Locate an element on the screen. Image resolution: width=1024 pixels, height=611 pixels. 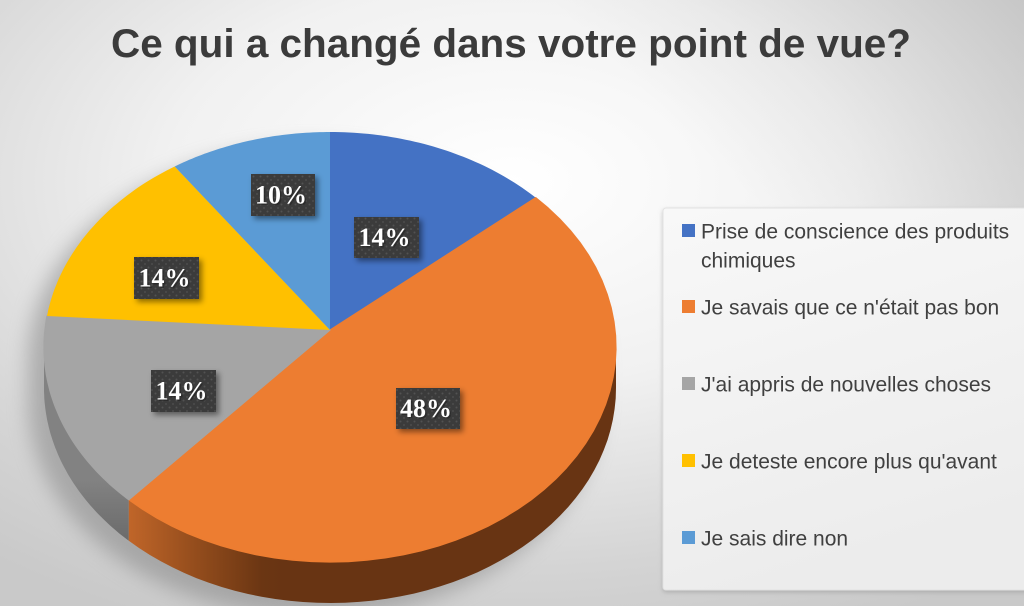
svg-text:Prise de conscience des produi: Prise de conscience des produits is located at coordinates (855, 232).